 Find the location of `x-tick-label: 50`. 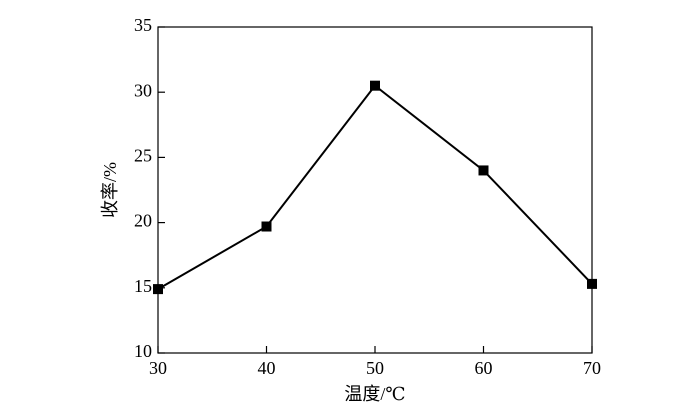

x-tick-label: 50 is located at coordinates (375, 368).